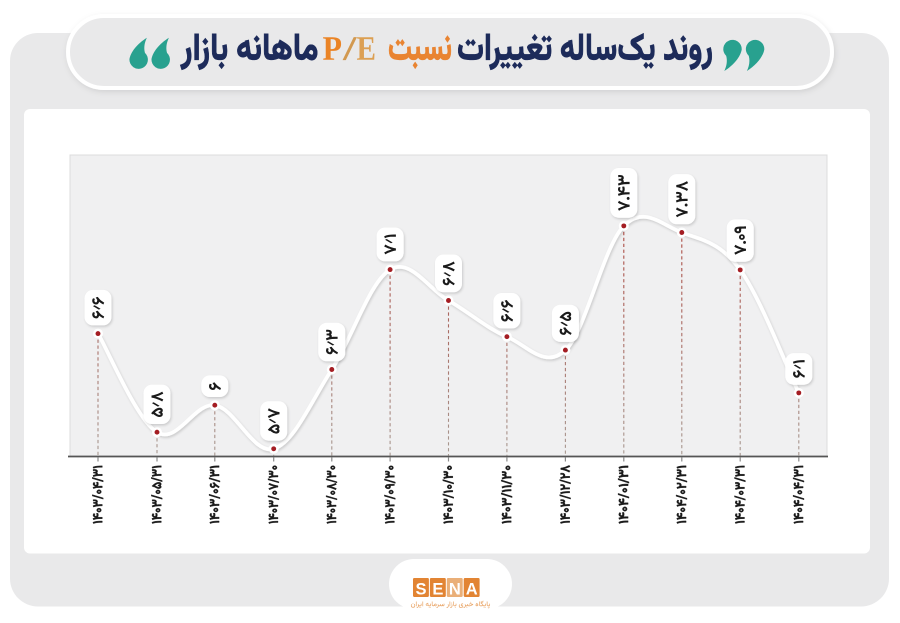 This screenshot has width=900, height=623. Describe the element at coordinates (420, 589) in the screenshot. I see `svg-text: S` at that location.